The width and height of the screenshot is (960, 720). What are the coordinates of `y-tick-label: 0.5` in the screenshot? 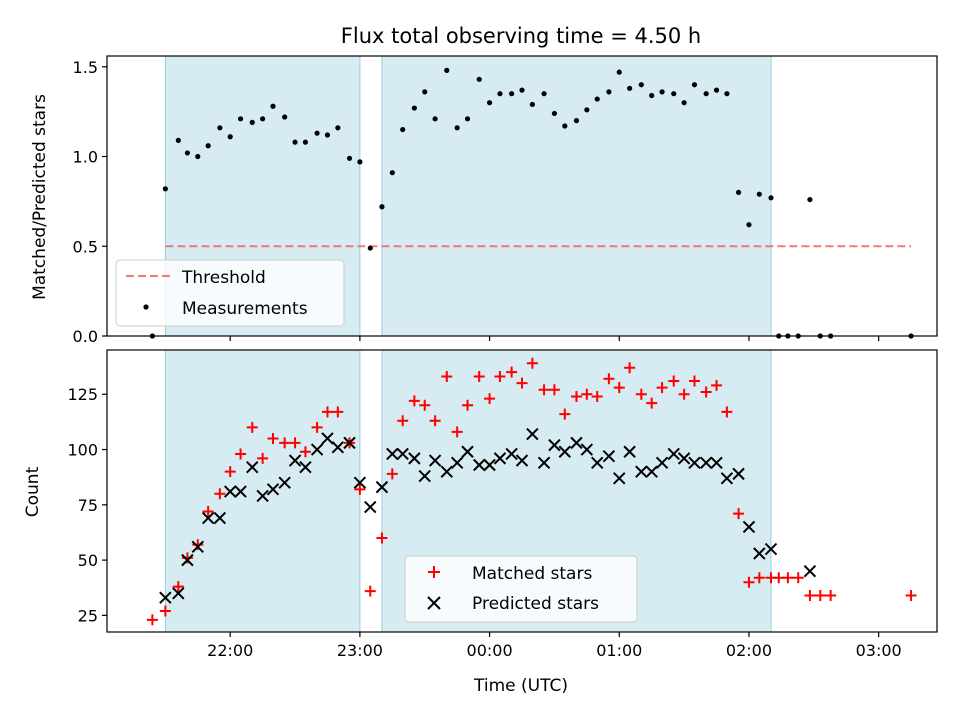 It's located at (85, 246).